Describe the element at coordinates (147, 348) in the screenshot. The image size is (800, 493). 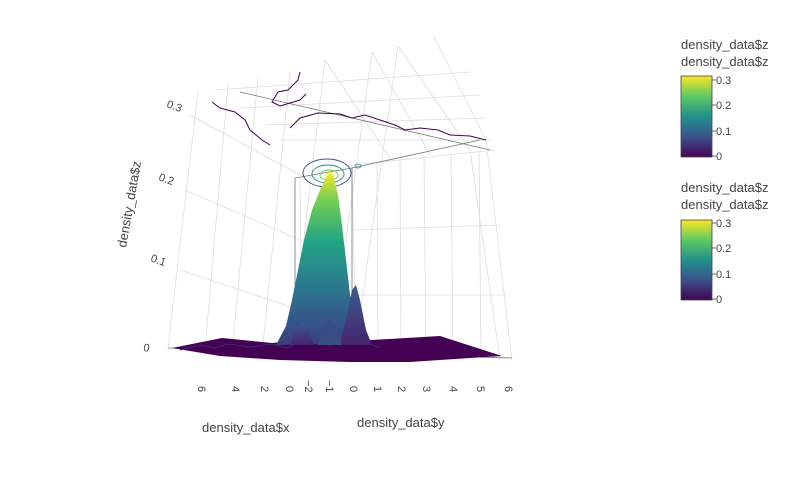
I see `z-tick-0: 0` at that location.